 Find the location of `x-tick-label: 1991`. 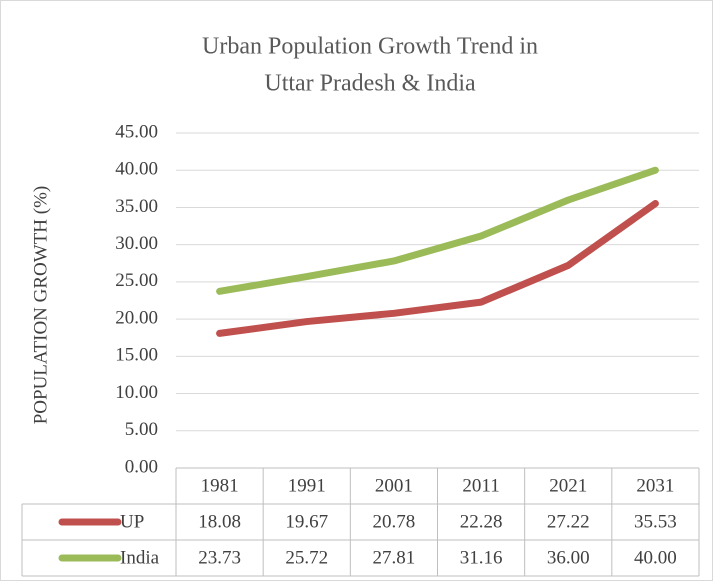

x-tick-label: 1991 is located at coordinates (307, 485).